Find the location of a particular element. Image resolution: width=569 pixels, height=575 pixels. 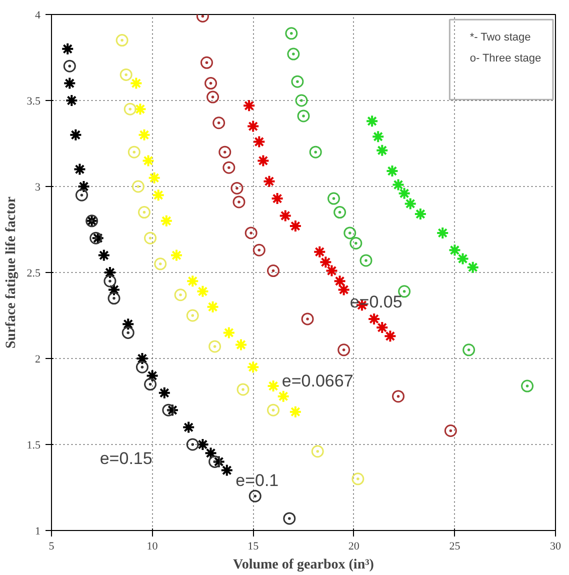

x-tick-label: 20 is located at coordinates (354, 546).